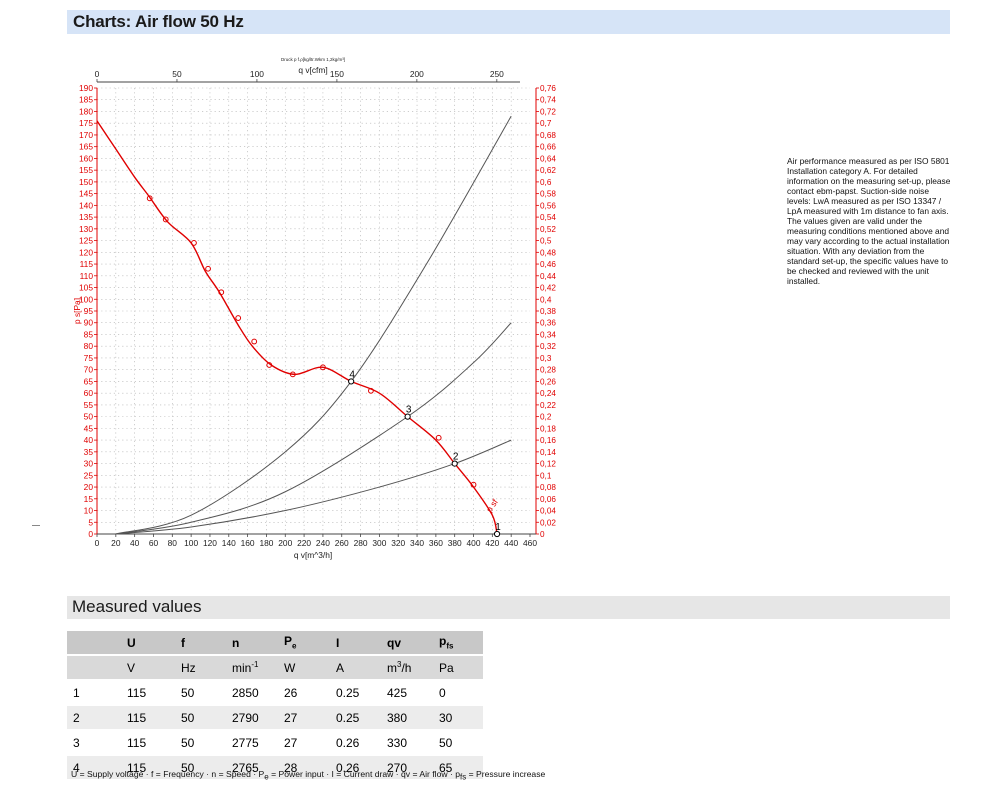  Describe the element at coordinates (252, 693) in the screenshot. I see `table-cell: 2850` at that location.